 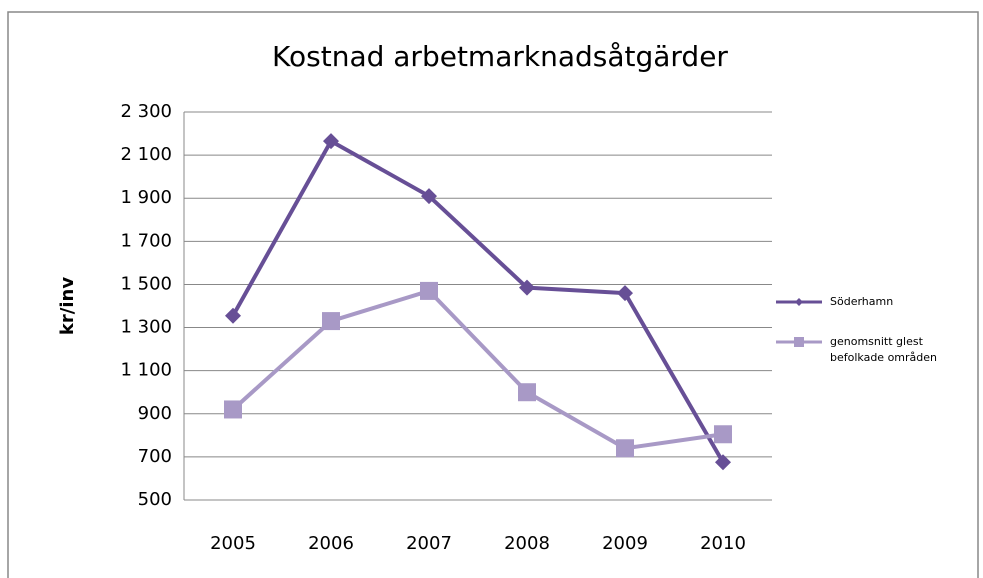 What do you see at coordinates (477, 369) in the screenshot?
I see `series-line` at bounding box center [477, 369].